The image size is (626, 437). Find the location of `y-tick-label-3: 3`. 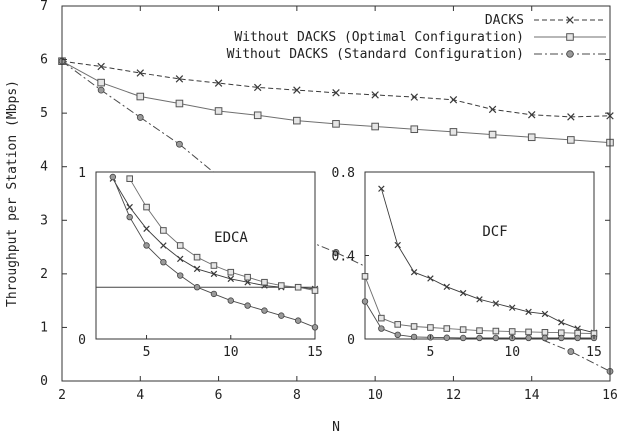

y-tick-label-3: 3 is located at coordinates (44, 220).